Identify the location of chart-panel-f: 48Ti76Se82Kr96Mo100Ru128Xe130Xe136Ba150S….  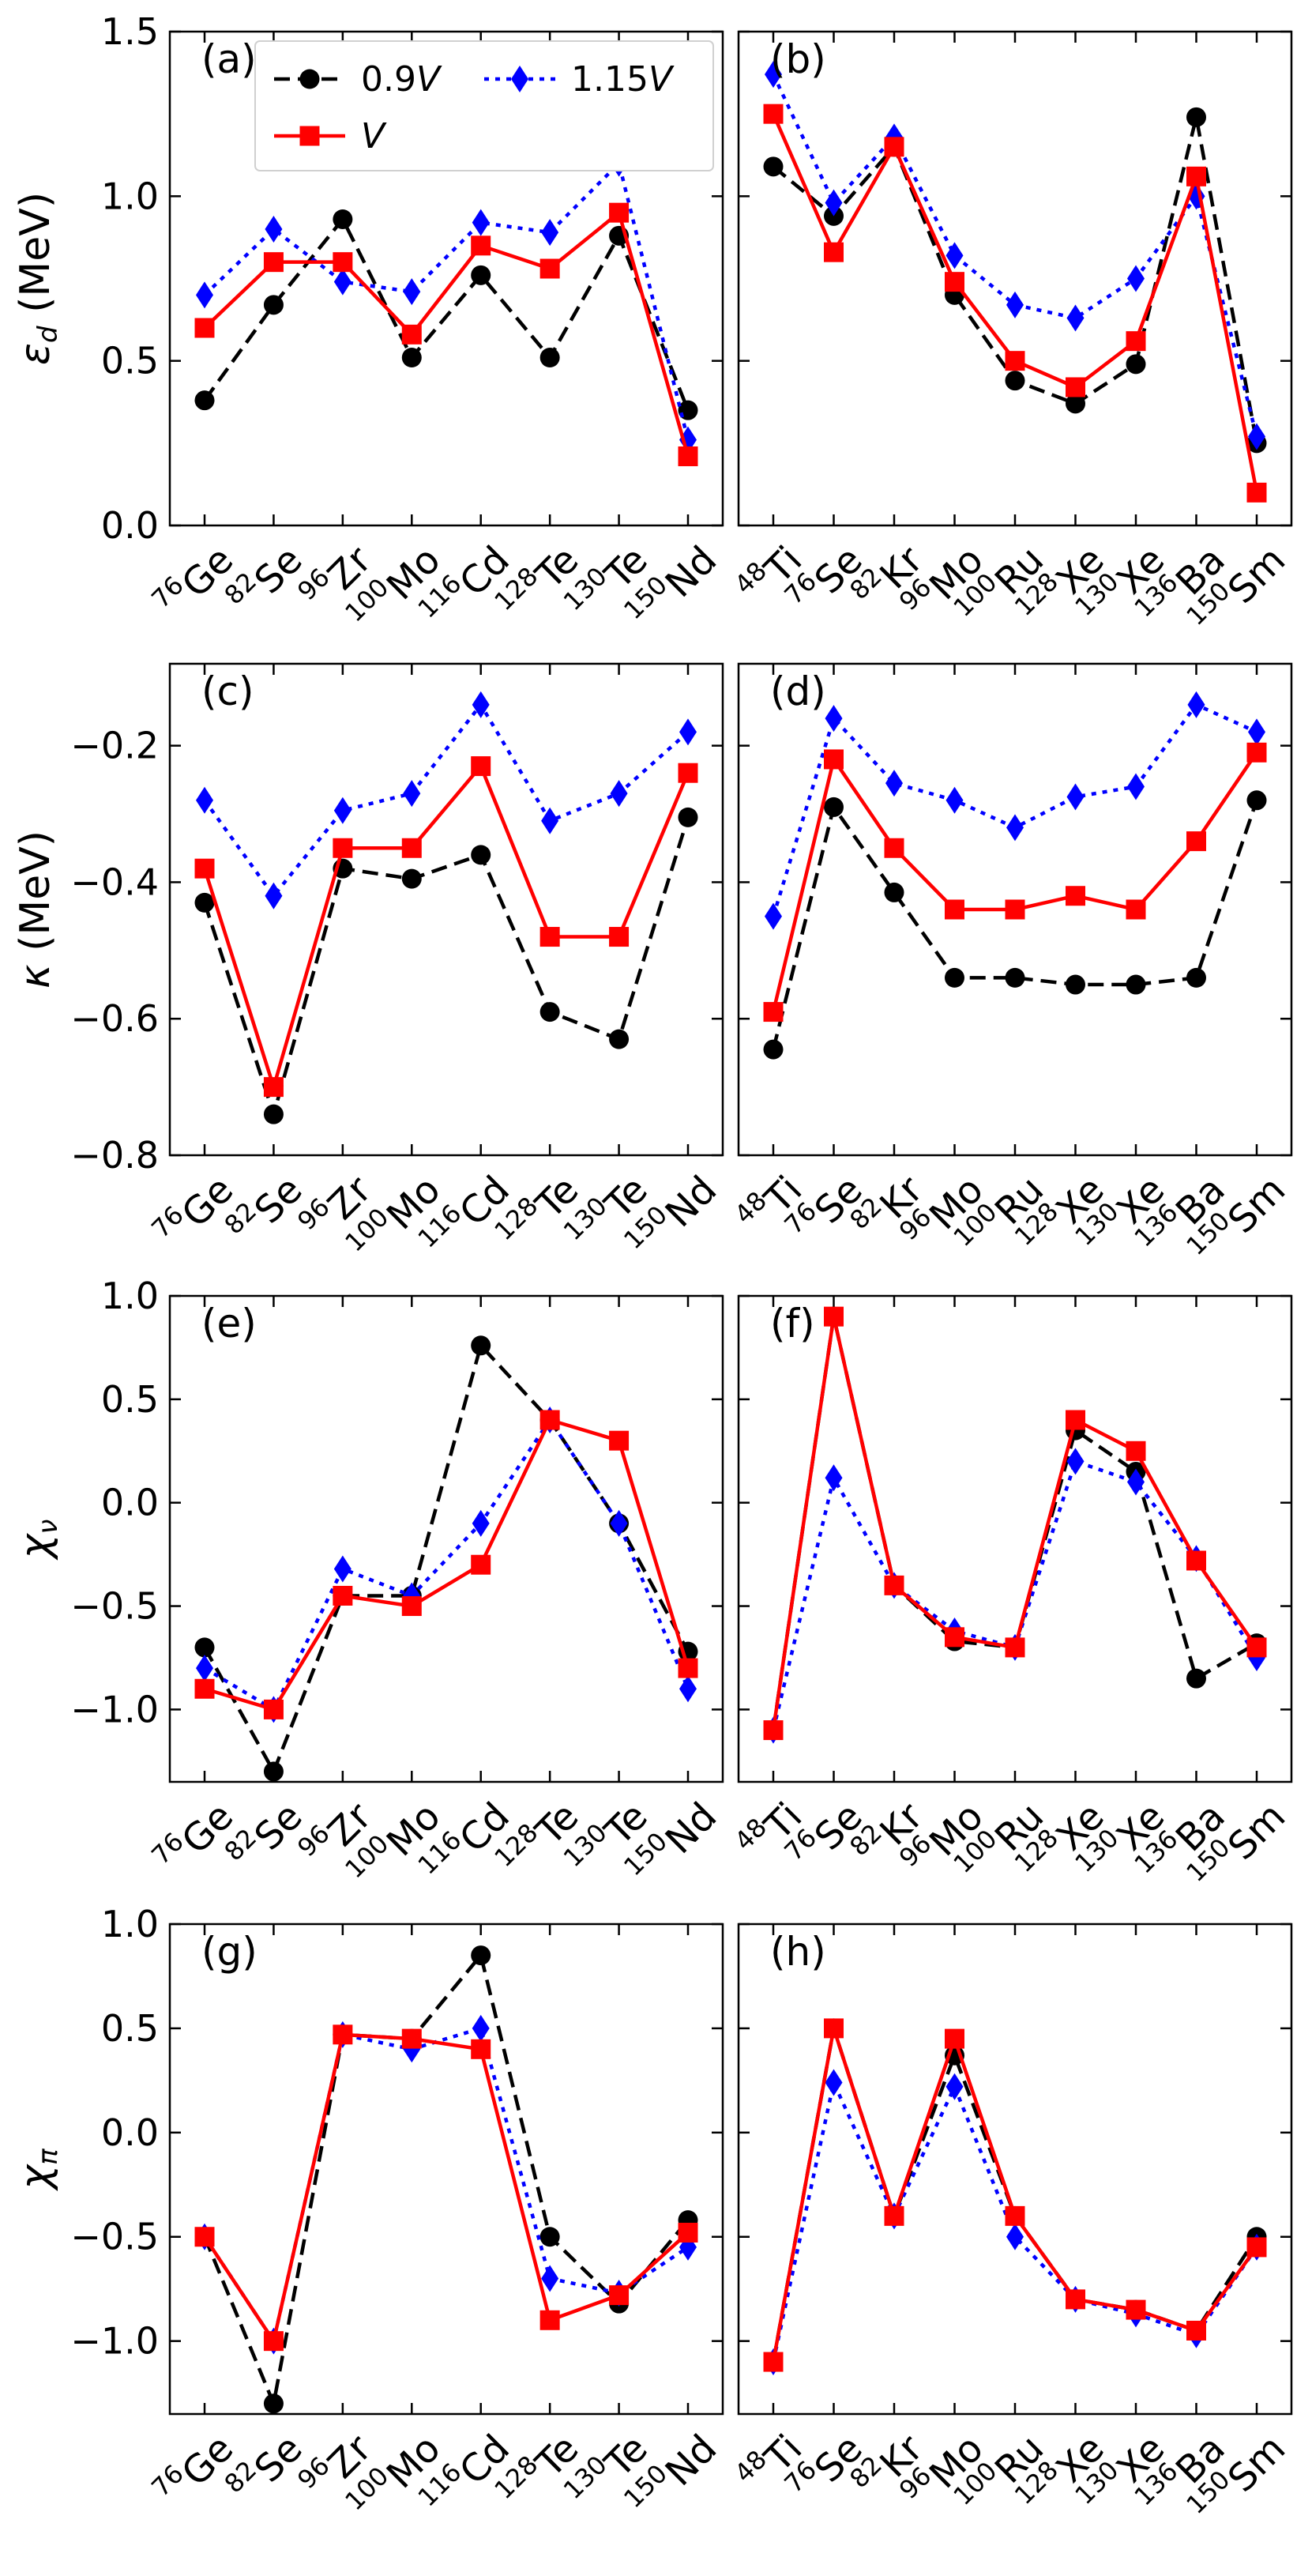
(1011, 1591).